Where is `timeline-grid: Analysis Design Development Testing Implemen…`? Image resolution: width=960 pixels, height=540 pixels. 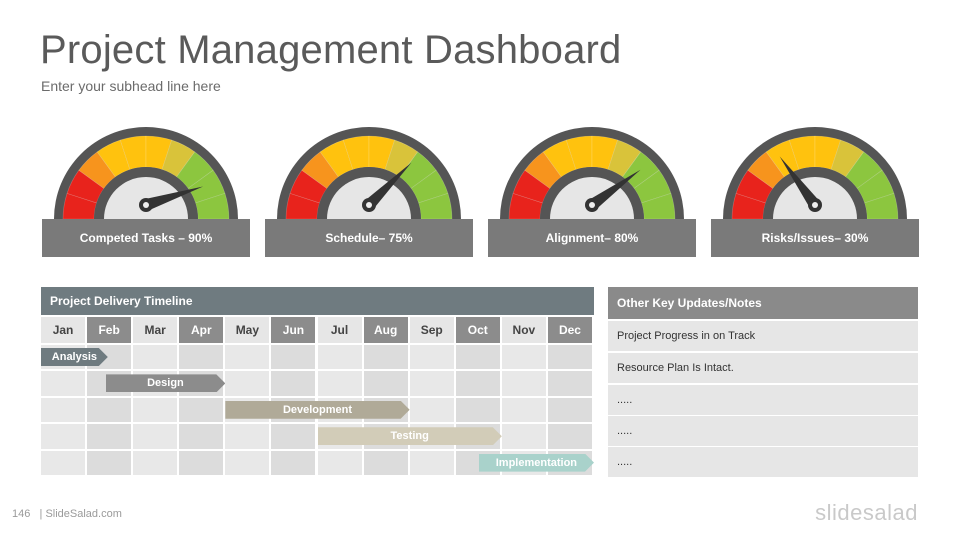
timeline-grid: Analysis Design Development Testing Implemen… is located at coordinates (317, 411).